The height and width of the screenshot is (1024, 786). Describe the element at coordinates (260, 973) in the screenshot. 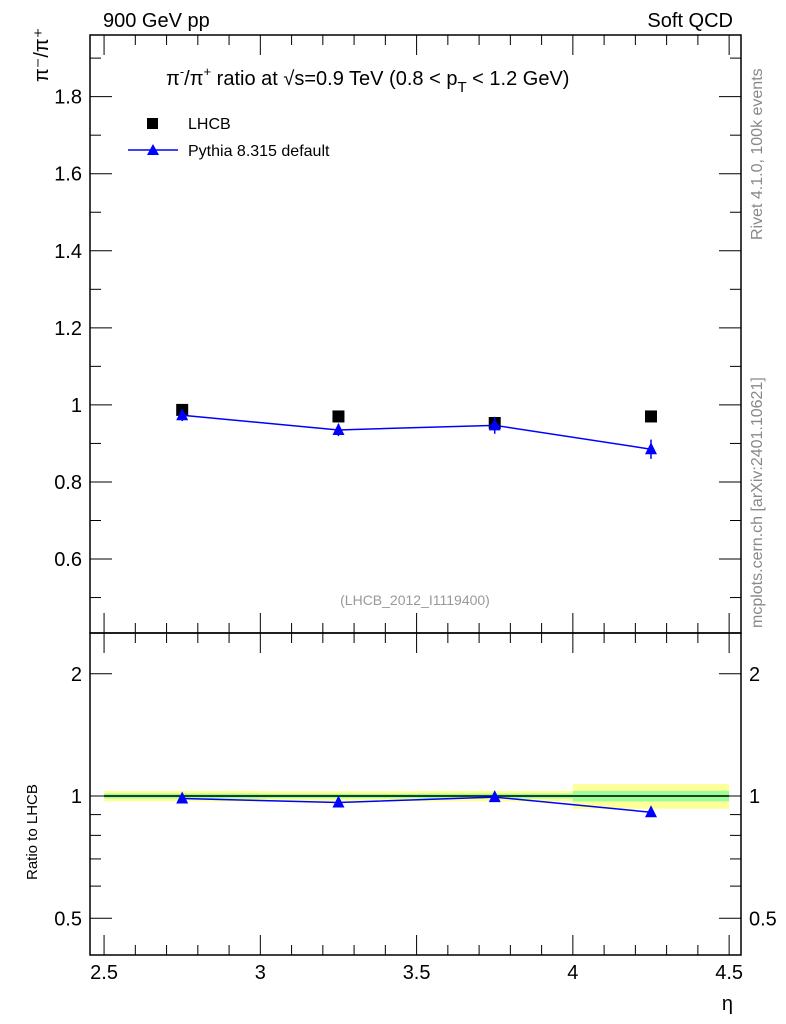

I see `xtick-label: 3` at that location.